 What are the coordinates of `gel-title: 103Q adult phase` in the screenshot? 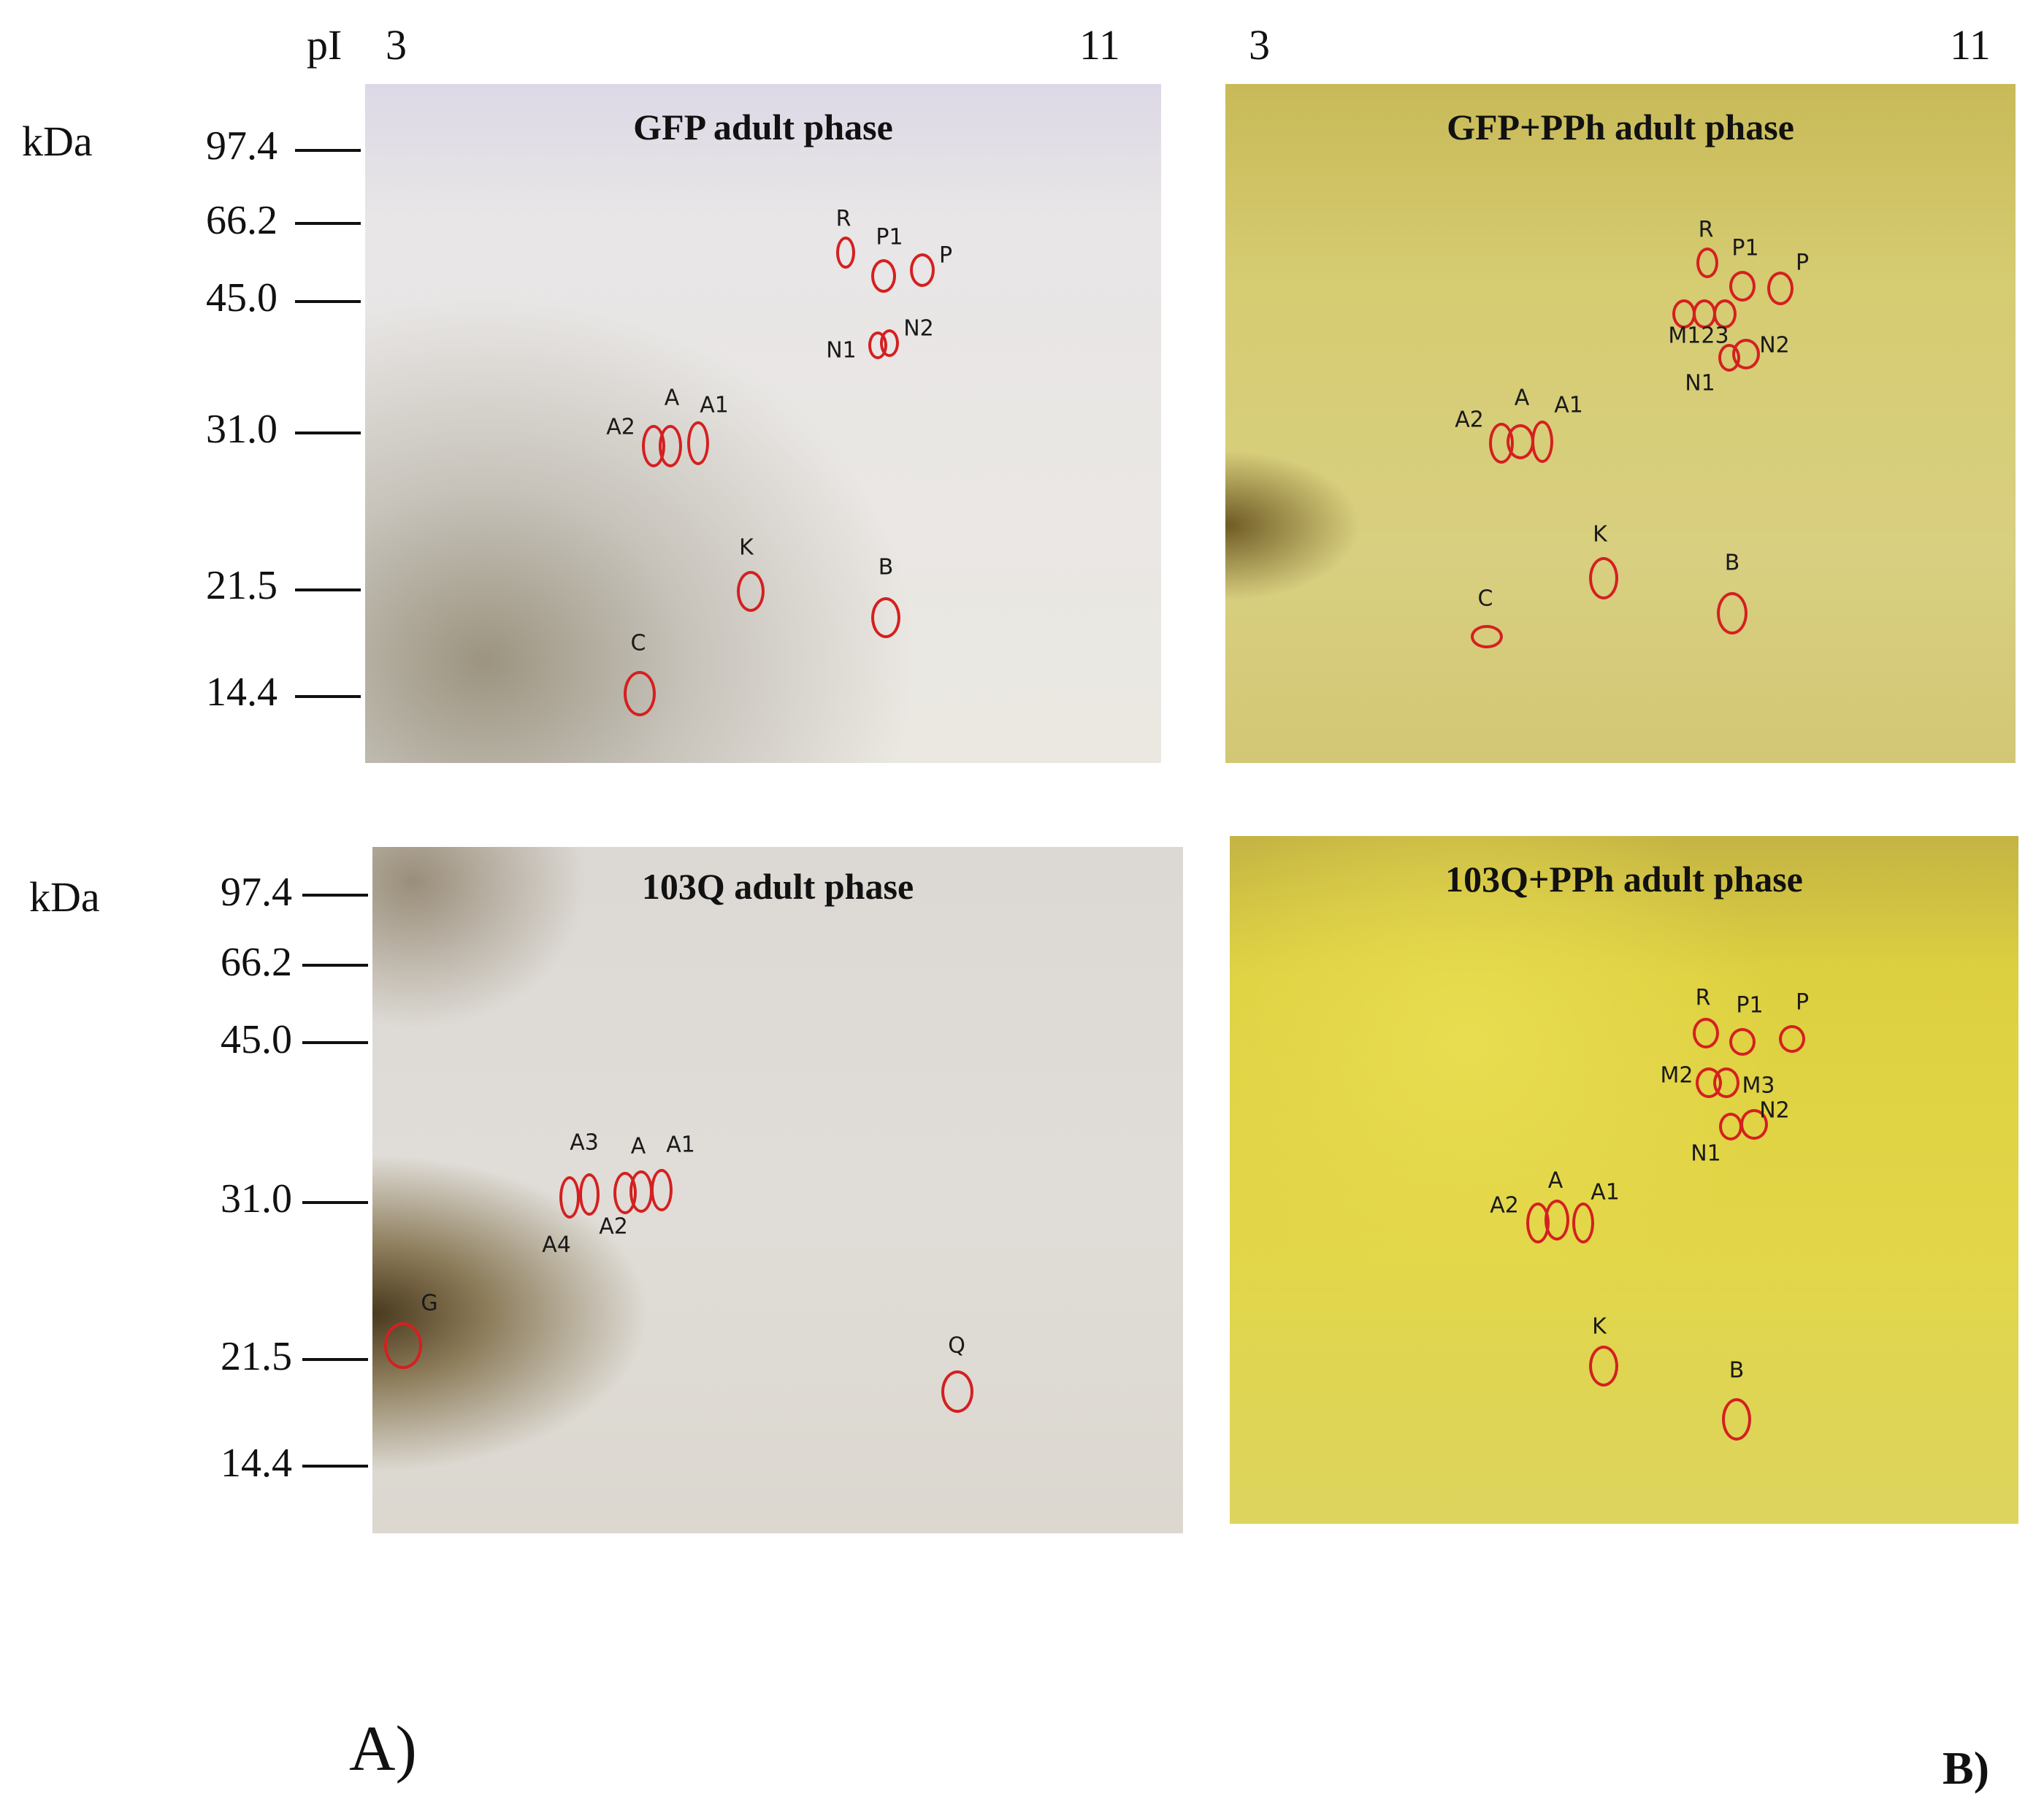 It's located at (777, 886).